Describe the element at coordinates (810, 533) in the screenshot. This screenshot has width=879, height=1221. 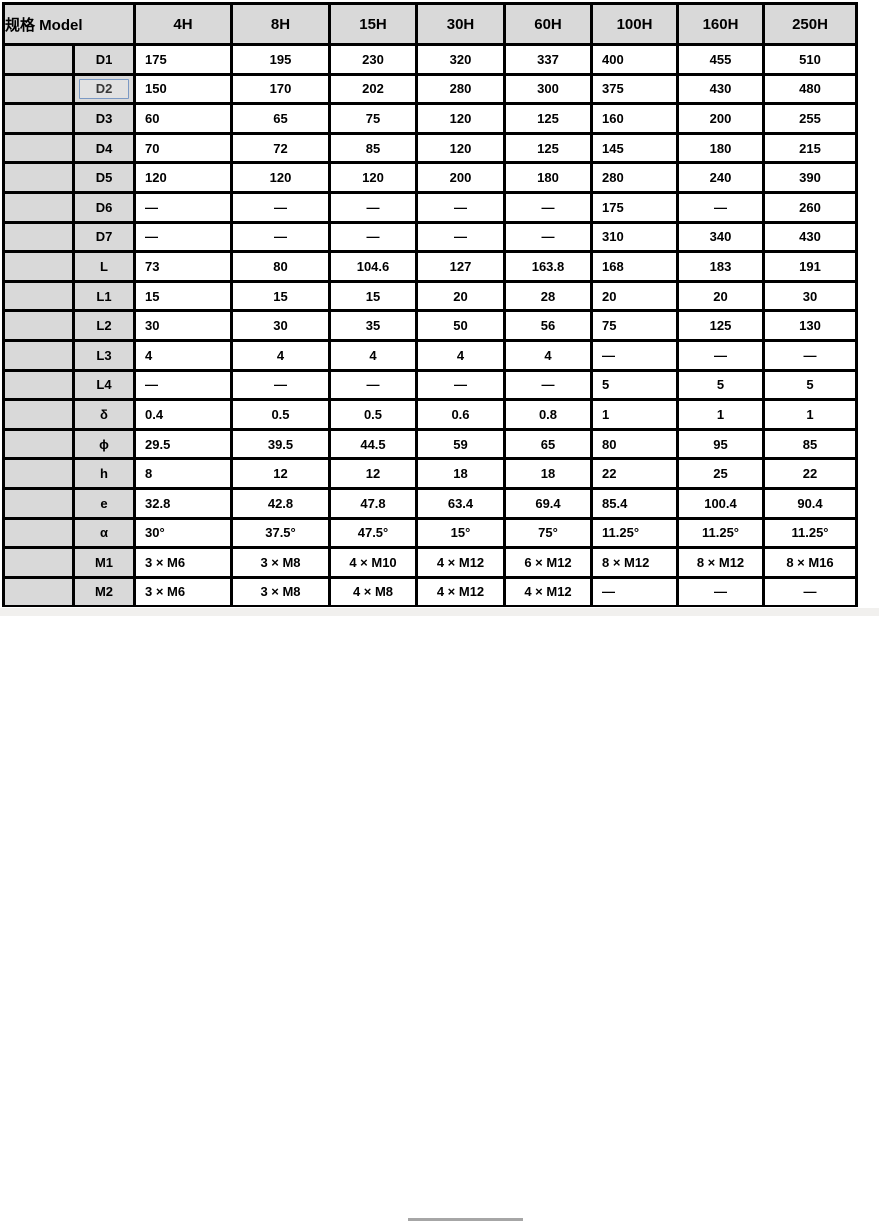
I see `cell-α-250h: 11.25°` at that location.